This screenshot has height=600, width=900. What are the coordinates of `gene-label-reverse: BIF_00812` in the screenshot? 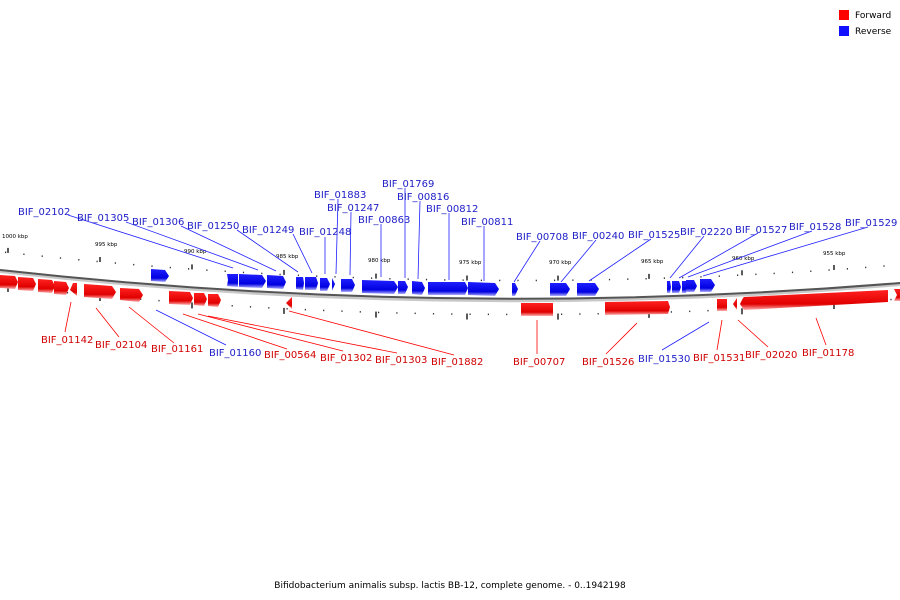 It's located at (452, 209).